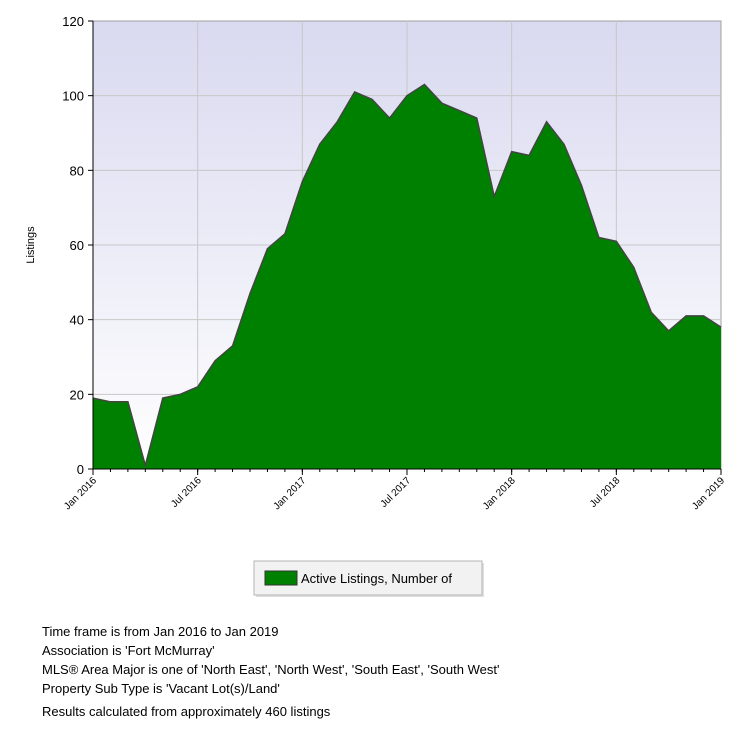  What do you see at coordinates (281, 578) in the screenshot?
I see `legend-swatch` at bounding box center [281, 578].